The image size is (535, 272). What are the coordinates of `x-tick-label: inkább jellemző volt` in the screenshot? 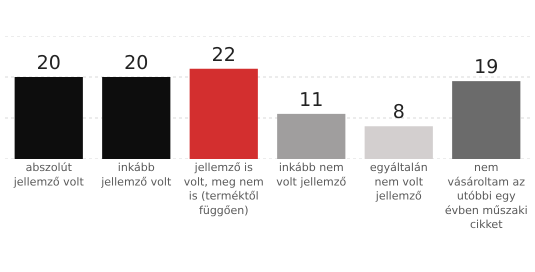 It's located at (136, 174).